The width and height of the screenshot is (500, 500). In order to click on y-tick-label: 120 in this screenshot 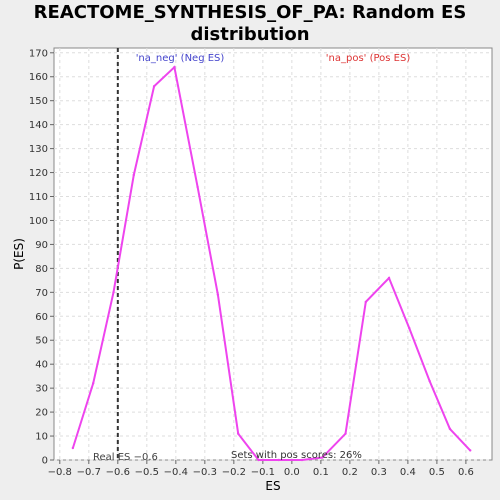, I will do `click(38, 173)`.